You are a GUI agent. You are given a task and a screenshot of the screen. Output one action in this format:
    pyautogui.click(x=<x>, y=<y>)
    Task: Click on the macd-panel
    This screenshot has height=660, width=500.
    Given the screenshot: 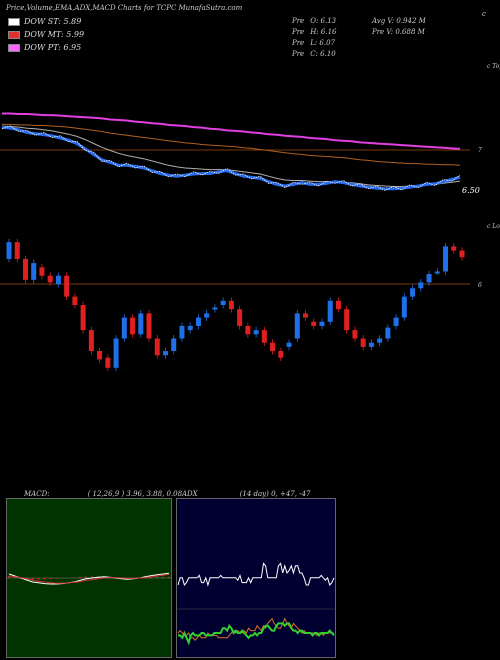 What is the action you would take?
    pyautogui.click(x=89, y=578)
    